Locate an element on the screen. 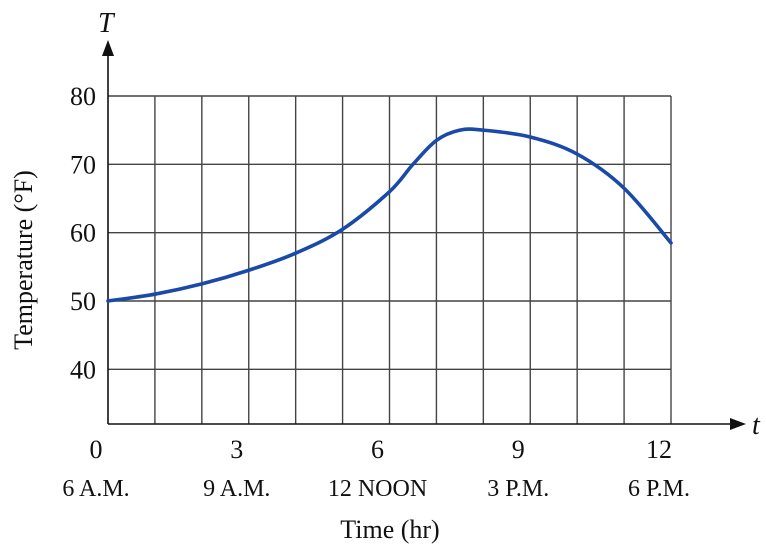 The image size is (766, 553). x-time-label: 3 P.M. is located at coordinates (518, 489).